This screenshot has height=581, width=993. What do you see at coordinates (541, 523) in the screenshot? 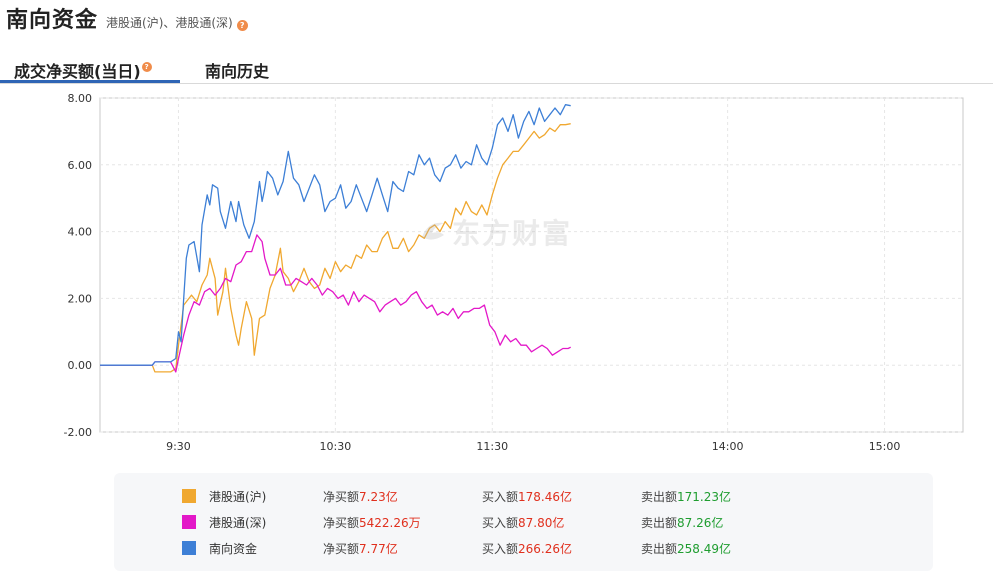
I see `buy-value: 87.80亿` at bounding box center [541, 523].